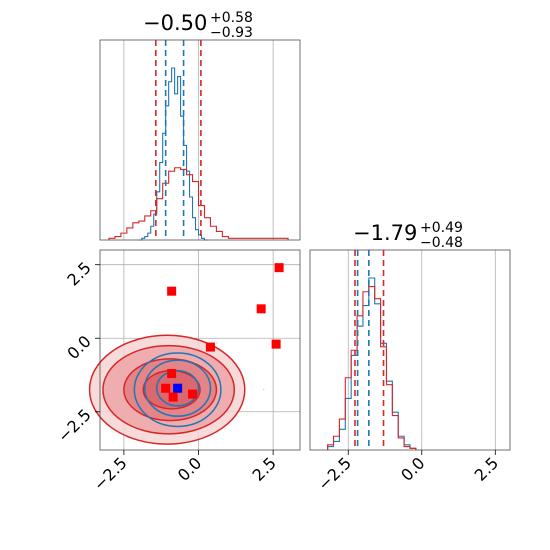 This screenshot has width=550, height=550. What do you see at coordinates (334, 473) in the screenshot?
I see `marginal-y-x-tick-label: −2.5` at bounding box center [334, 473].